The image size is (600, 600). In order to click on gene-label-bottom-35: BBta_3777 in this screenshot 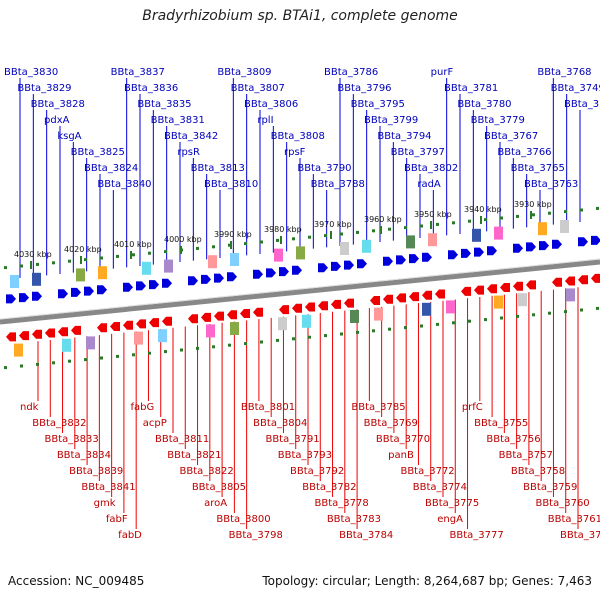, I will do `click(477, 535)`.